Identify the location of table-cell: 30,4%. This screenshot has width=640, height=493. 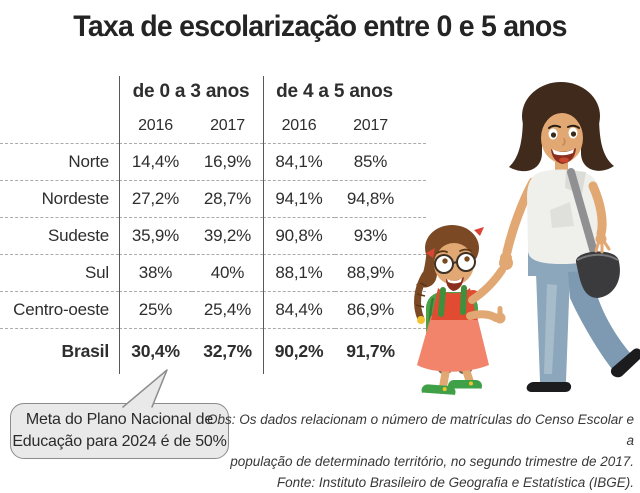
(155, 351).